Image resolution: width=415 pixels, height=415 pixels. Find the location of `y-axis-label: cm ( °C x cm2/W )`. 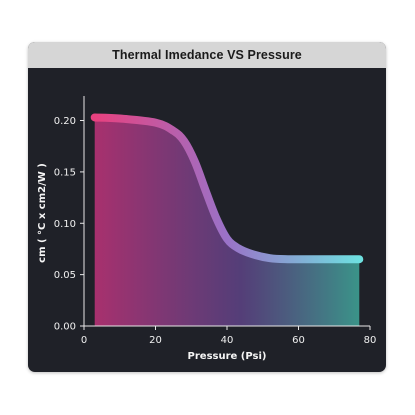

y-axis-label: cm ( °C x cm2/W ) is located at coordinates (42, 213).